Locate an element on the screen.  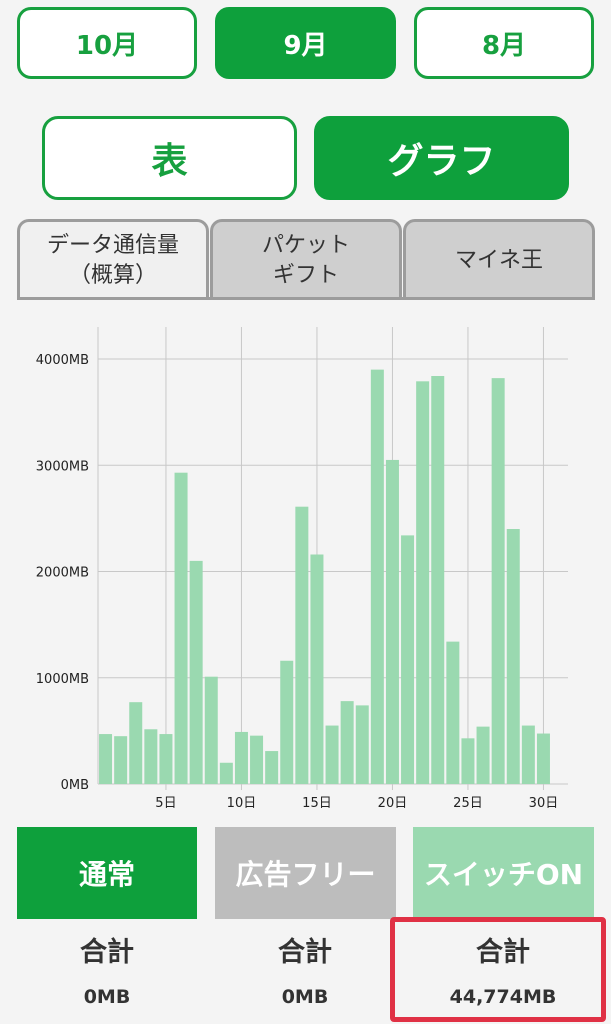
tab-packet-gift-line1: パケット is located at coordinates (305, 246).